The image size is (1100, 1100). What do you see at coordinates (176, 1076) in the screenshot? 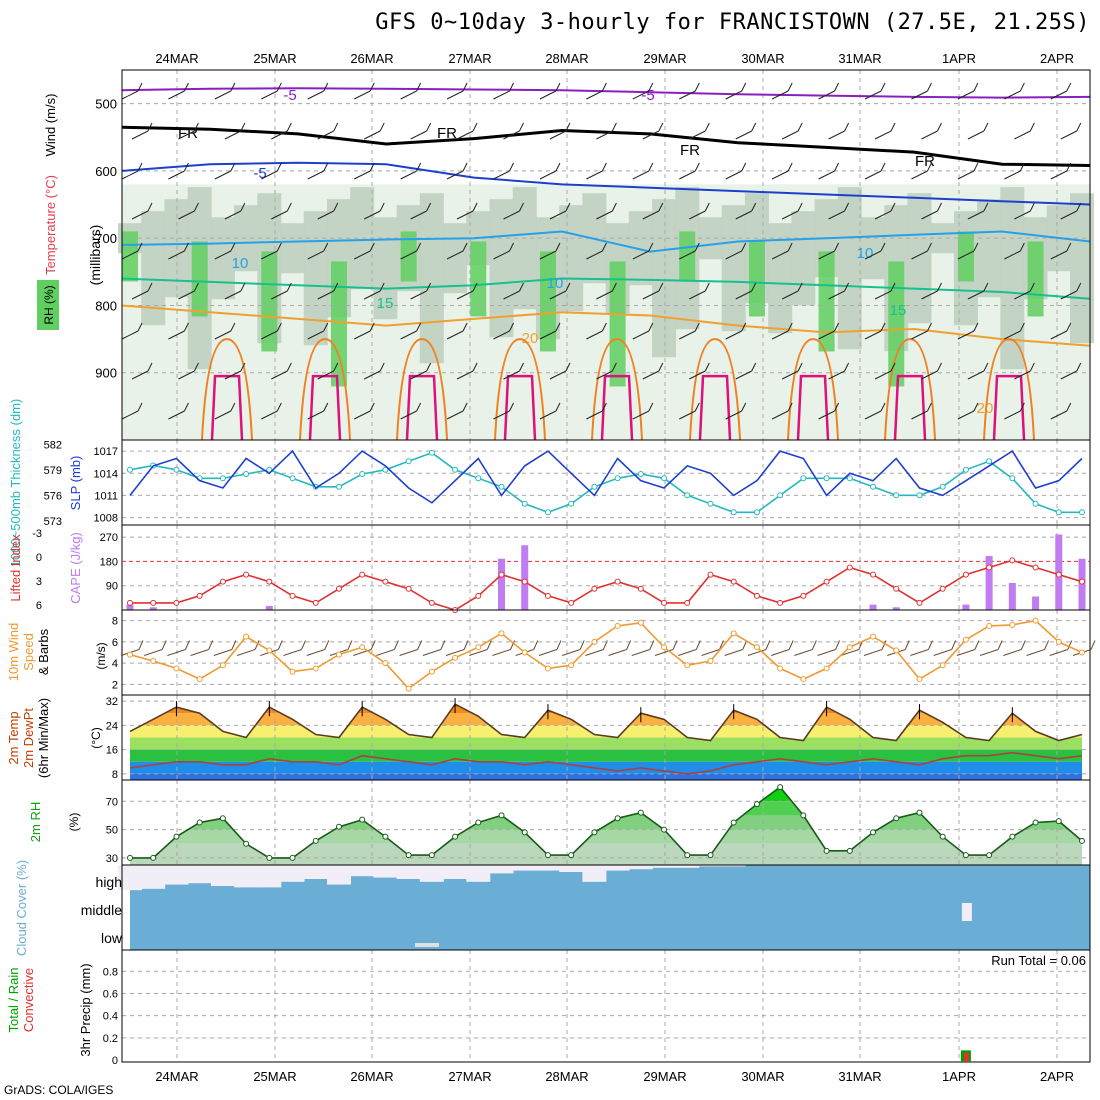
I see `bottom-date-label: 24MAR` at bounding box center [176, 1076].